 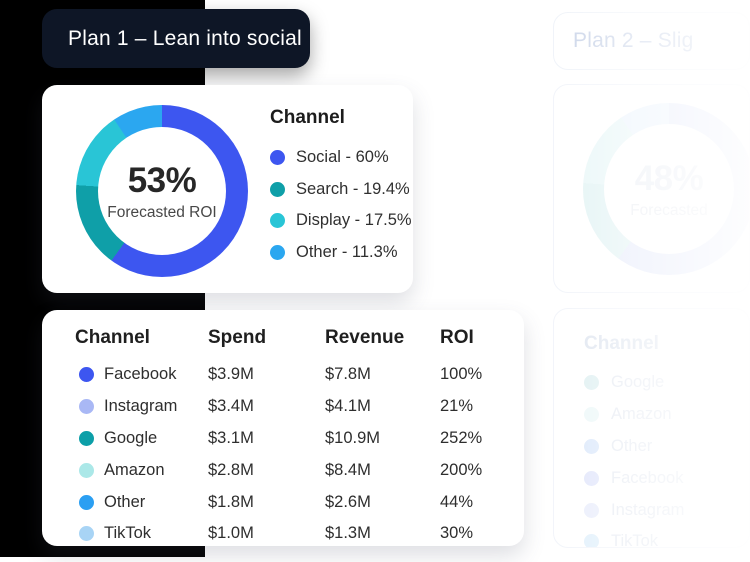 What do you see at coordinates (633, 40) in the screenshot?
I see `plan2-title: Plan 2 – Slig` at bounding box center [633, 40].